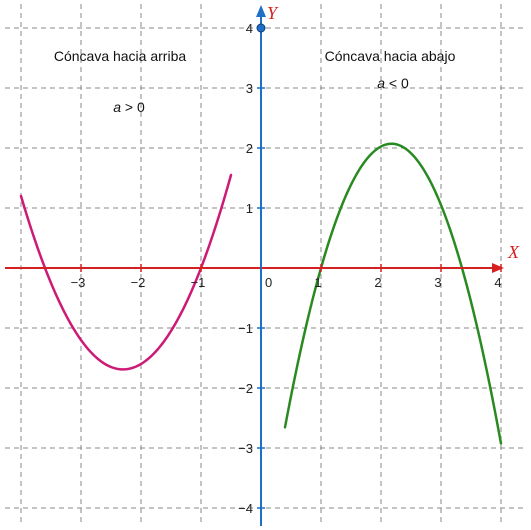 This screenshot has height=530, width=531. What do you see at coordinates (120, 56) in the screenshot?
I see `annotation-left-title: Cóncava hacia arriba` at bounding box center [120, 56].